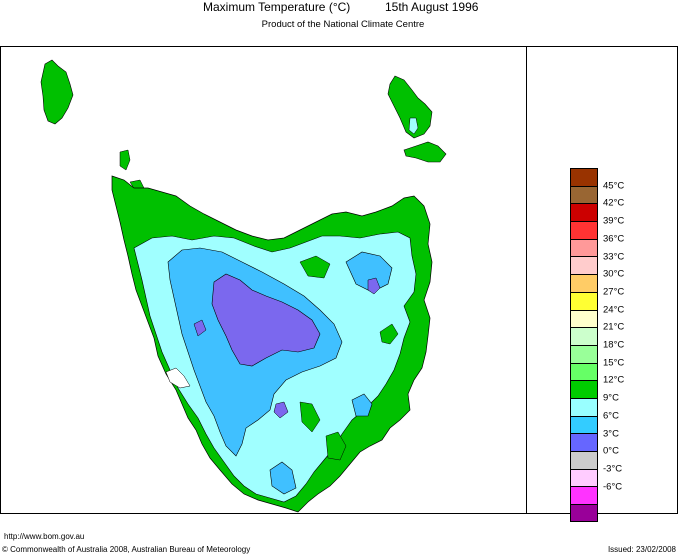 The height and width of the screenshot is (555, 680). What do you see at coordinates (277, 7) in the screenshot?
I see `map-title: Maximum Temperature (°C)` at bounding box center [277, 7].